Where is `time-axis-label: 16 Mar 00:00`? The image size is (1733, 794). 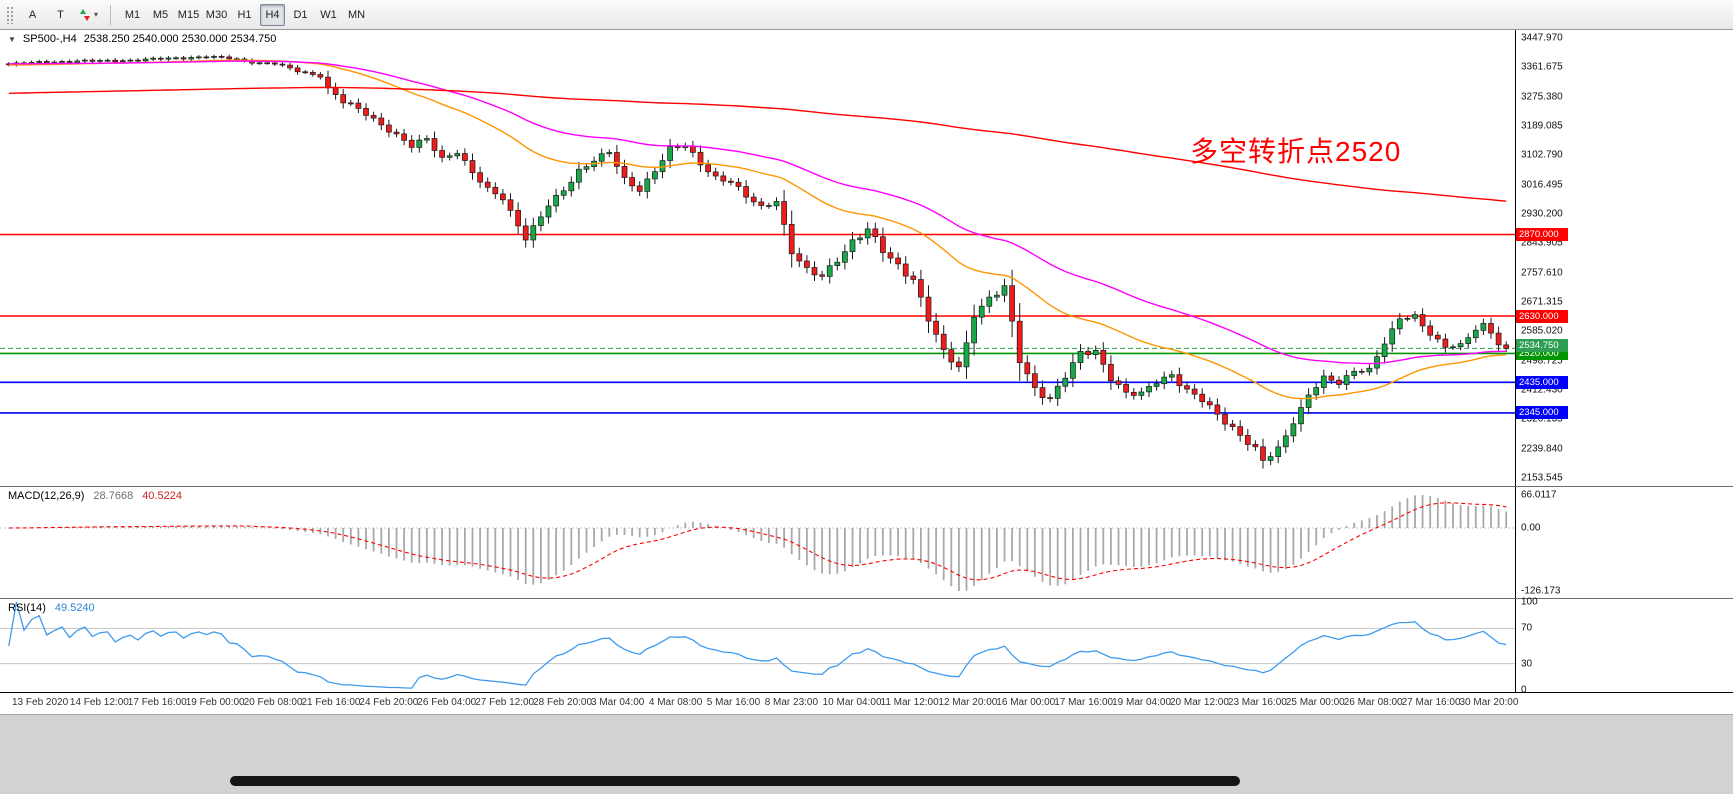 time-axis-label: 16 Mar 00:00 is located at coordinates (1026, 702).